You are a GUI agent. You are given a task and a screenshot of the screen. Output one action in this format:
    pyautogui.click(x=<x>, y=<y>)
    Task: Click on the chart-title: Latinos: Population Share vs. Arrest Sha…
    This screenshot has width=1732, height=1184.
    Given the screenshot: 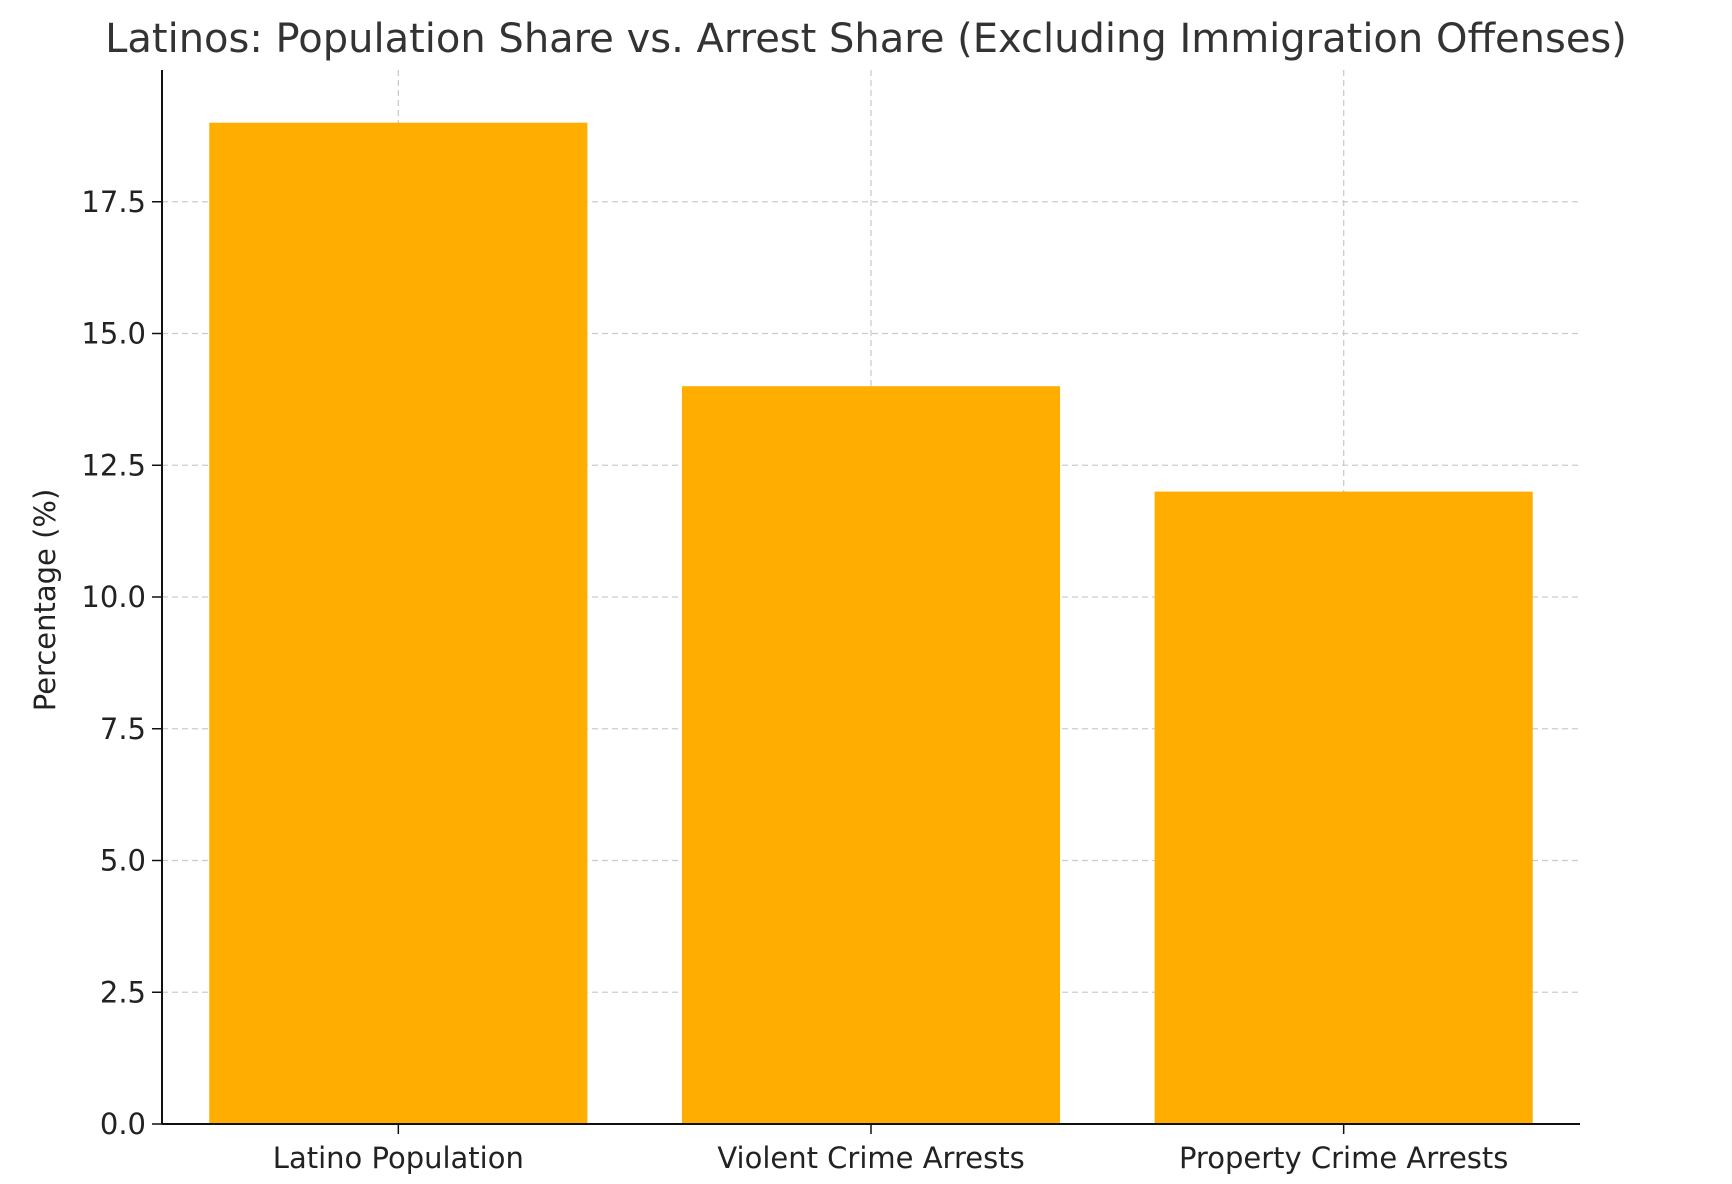 What is the action you would take?
    pyautogui.click(x=866, y=39)
    